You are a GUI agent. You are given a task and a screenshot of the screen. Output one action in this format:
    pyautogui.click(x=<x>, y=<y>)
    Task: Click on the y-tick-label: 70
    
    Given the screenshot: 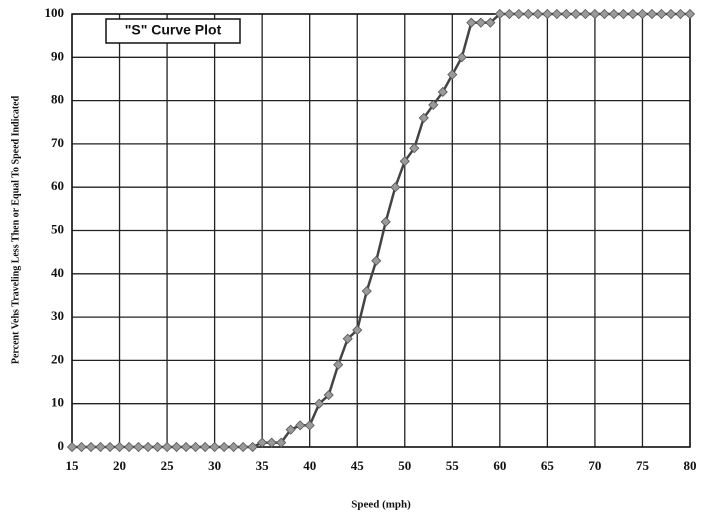 What is the action you would take?
    pyautogui.click(x=57, y=142)
    